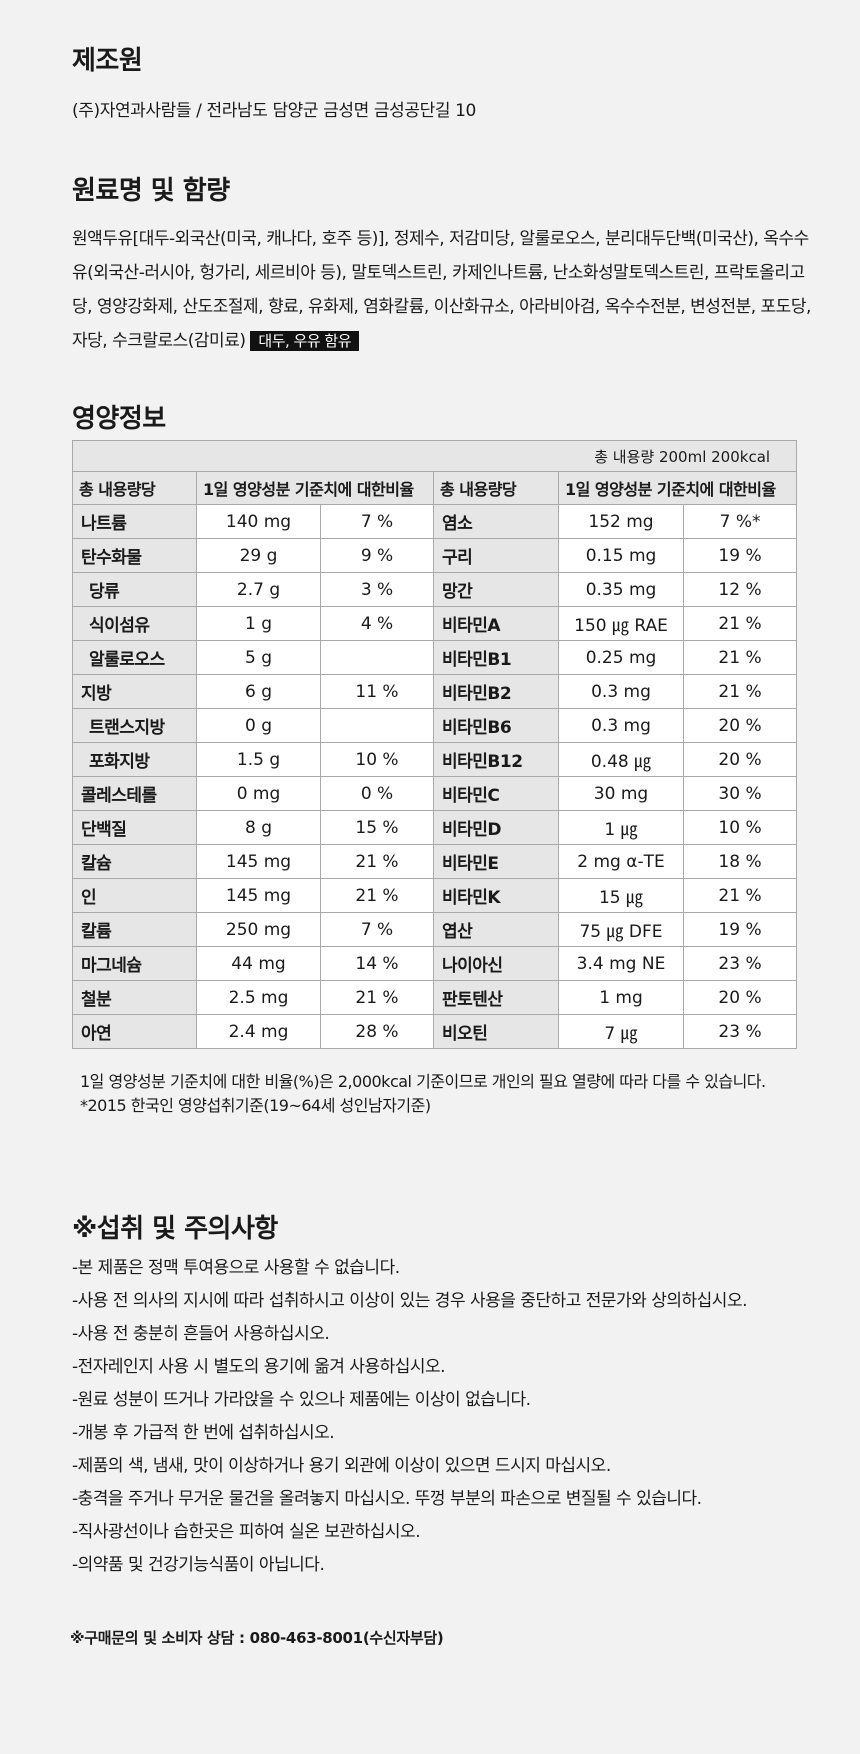 The height and width of the screenshot is (1754, 860). What do you see at coordinates (274, 111) in the screenshot?
I see `manufacturer-text: (주)자연과사람들 / 전라남도 담양군 금성면 금성공단길 10` at bounding box center [274, 111].